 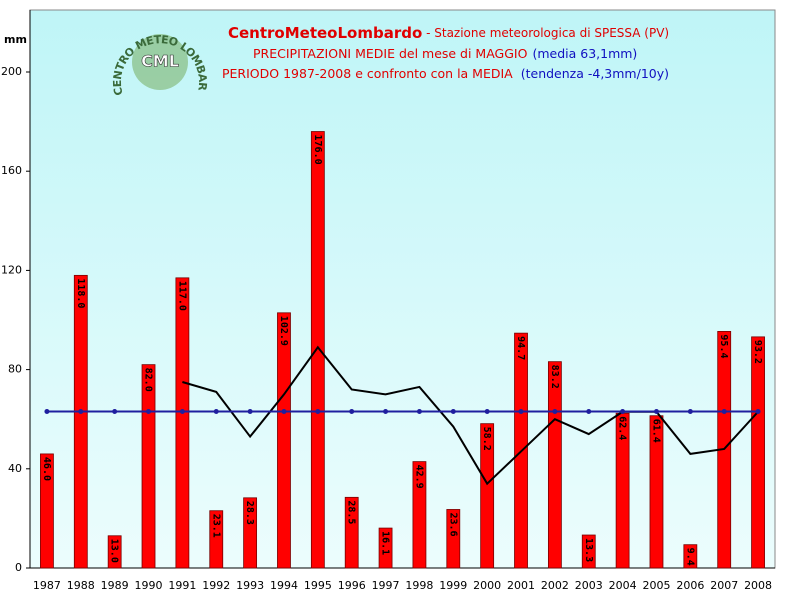 What do you see at coordinates (284, 585) in the screenshot?
I see `x-tick-label: 1994` at bounding box center [284, 585].